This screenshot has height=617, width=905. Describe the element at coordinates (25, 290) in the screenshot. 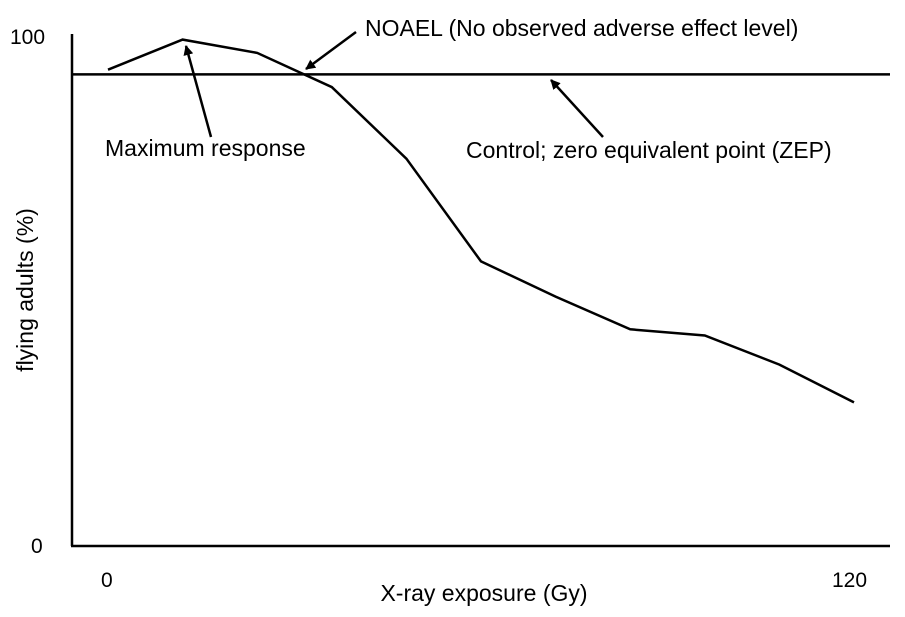

I see `y-axis-title: flying adults (%)` at that location.